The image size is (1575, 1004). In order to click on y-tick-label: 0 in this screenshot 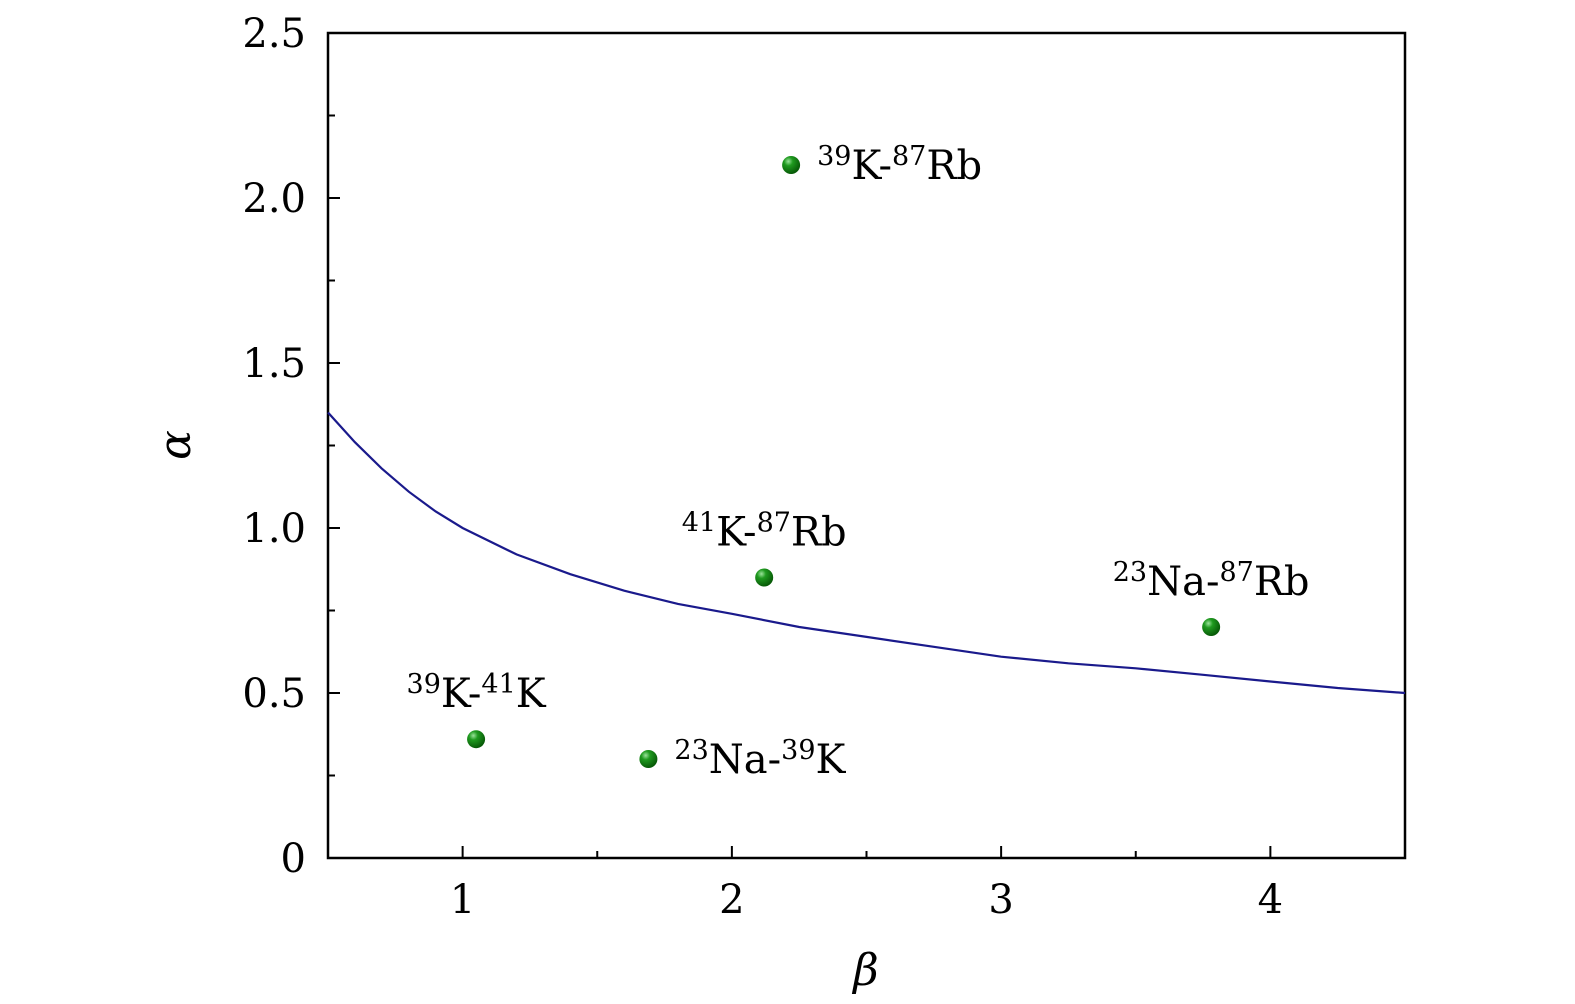, I will do `click(293, 859)`.